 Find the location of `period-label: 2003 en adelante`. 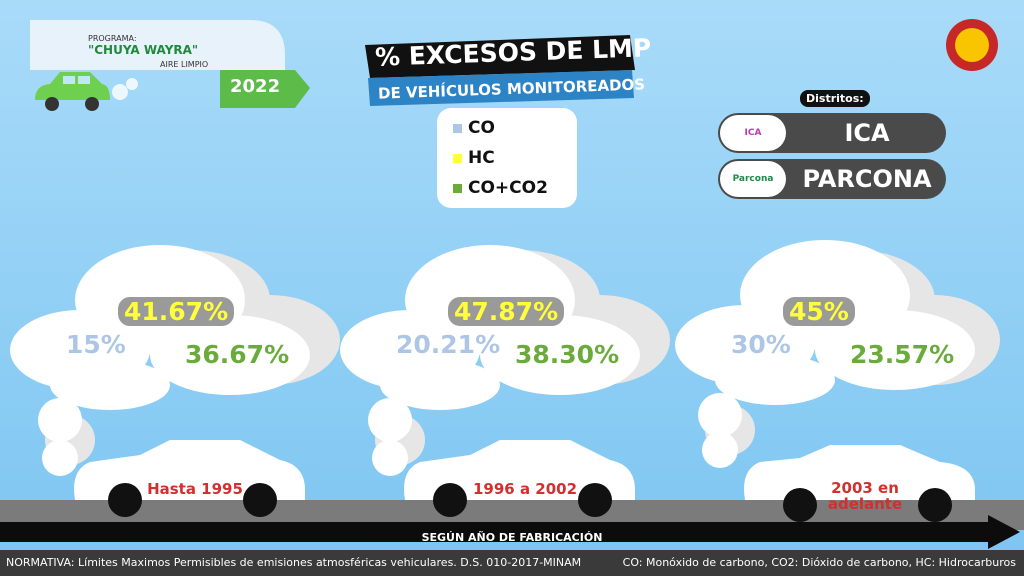

period-label: 2003 en adelante is located at coordinates (865, 496).